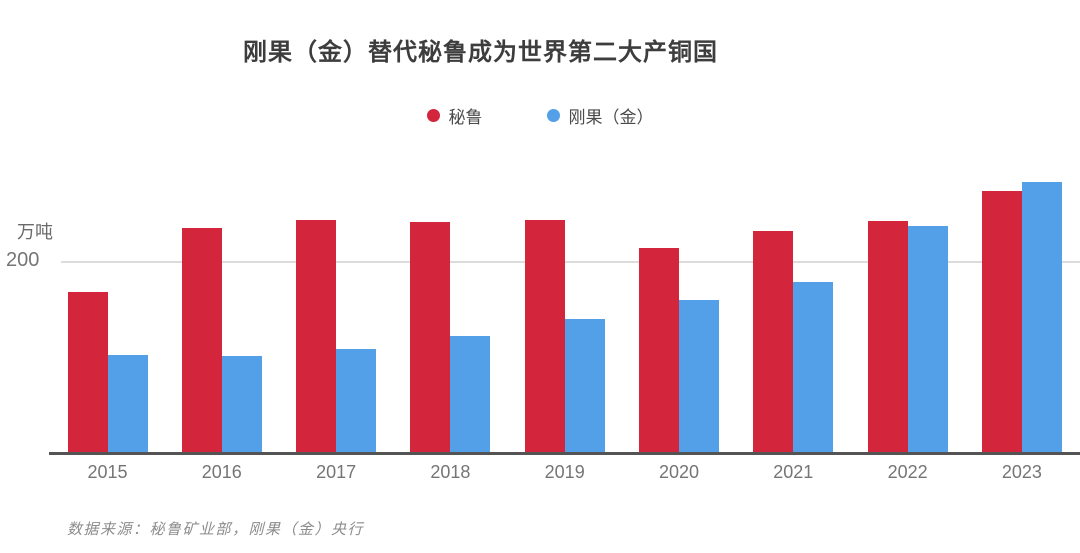 This screenshot has height=553, width=1080. I want to click on bar-peru-2016, so click(201, 341).